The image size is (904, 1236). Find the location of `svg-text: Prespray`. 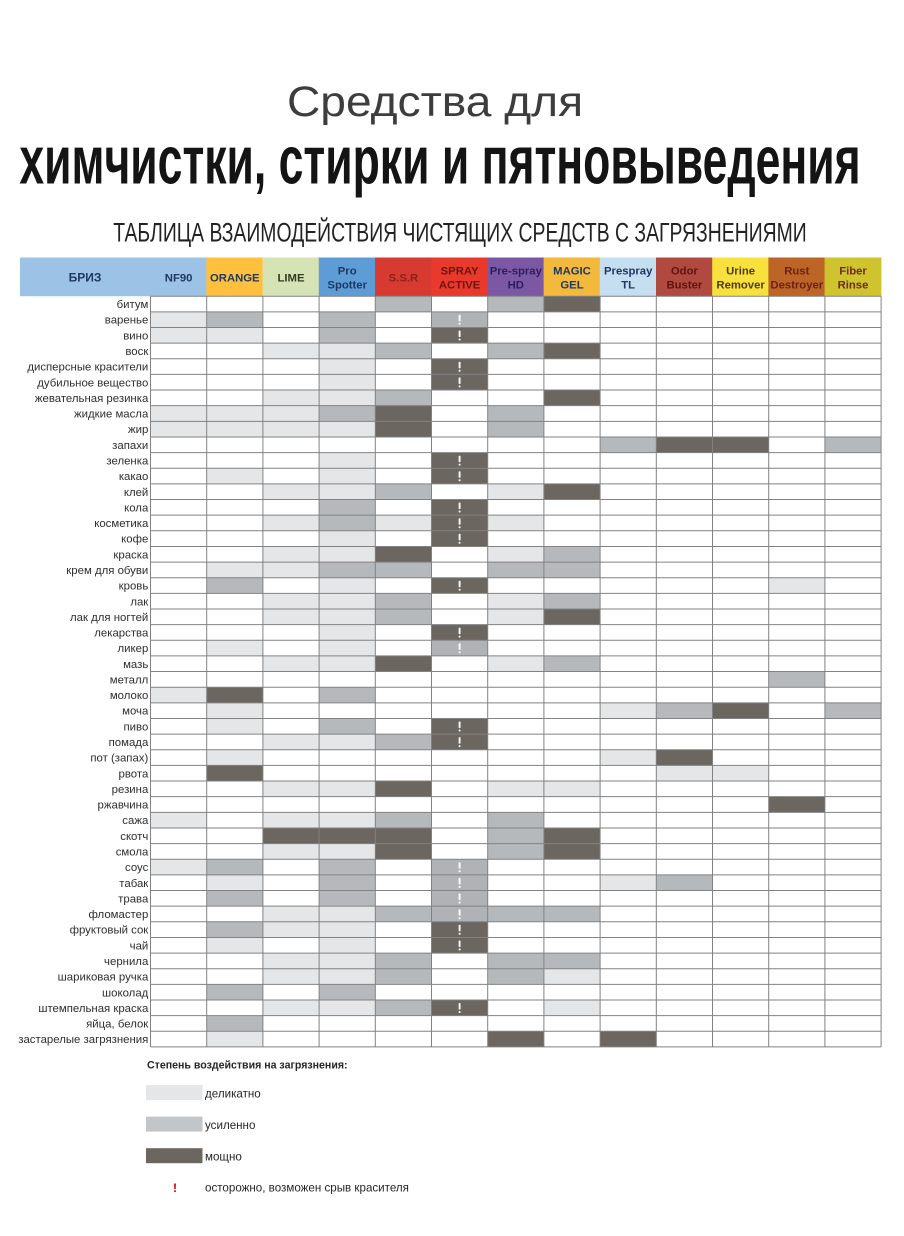

svg-text: Prespray is located at coordinates (628, 272).